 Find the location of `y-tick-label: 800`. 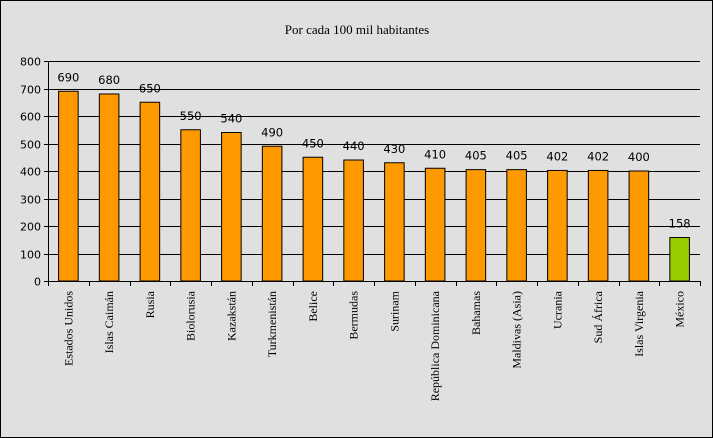

y-tick-label: 800 is located at coordinates (30, 62).